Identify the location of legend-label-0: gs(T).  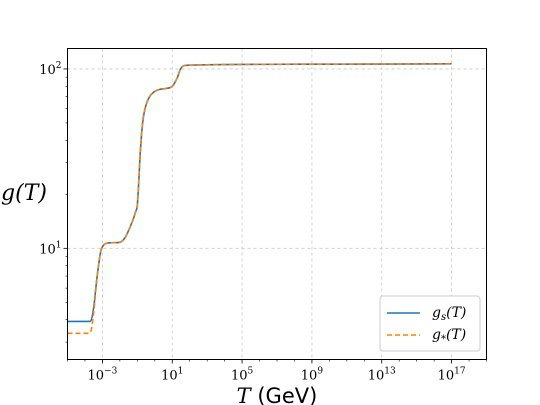
(449, 314).